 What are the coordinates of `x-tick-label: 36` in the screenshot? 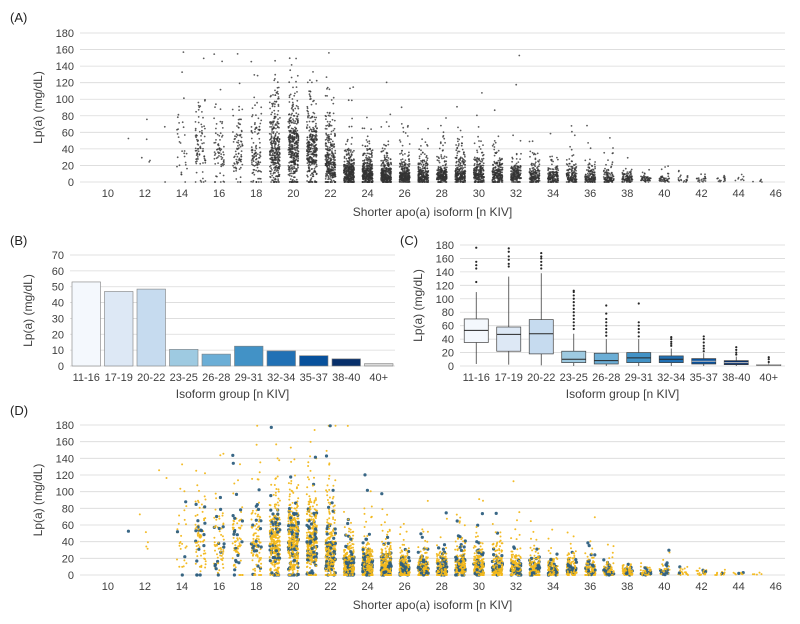 It's located at (590, 194).